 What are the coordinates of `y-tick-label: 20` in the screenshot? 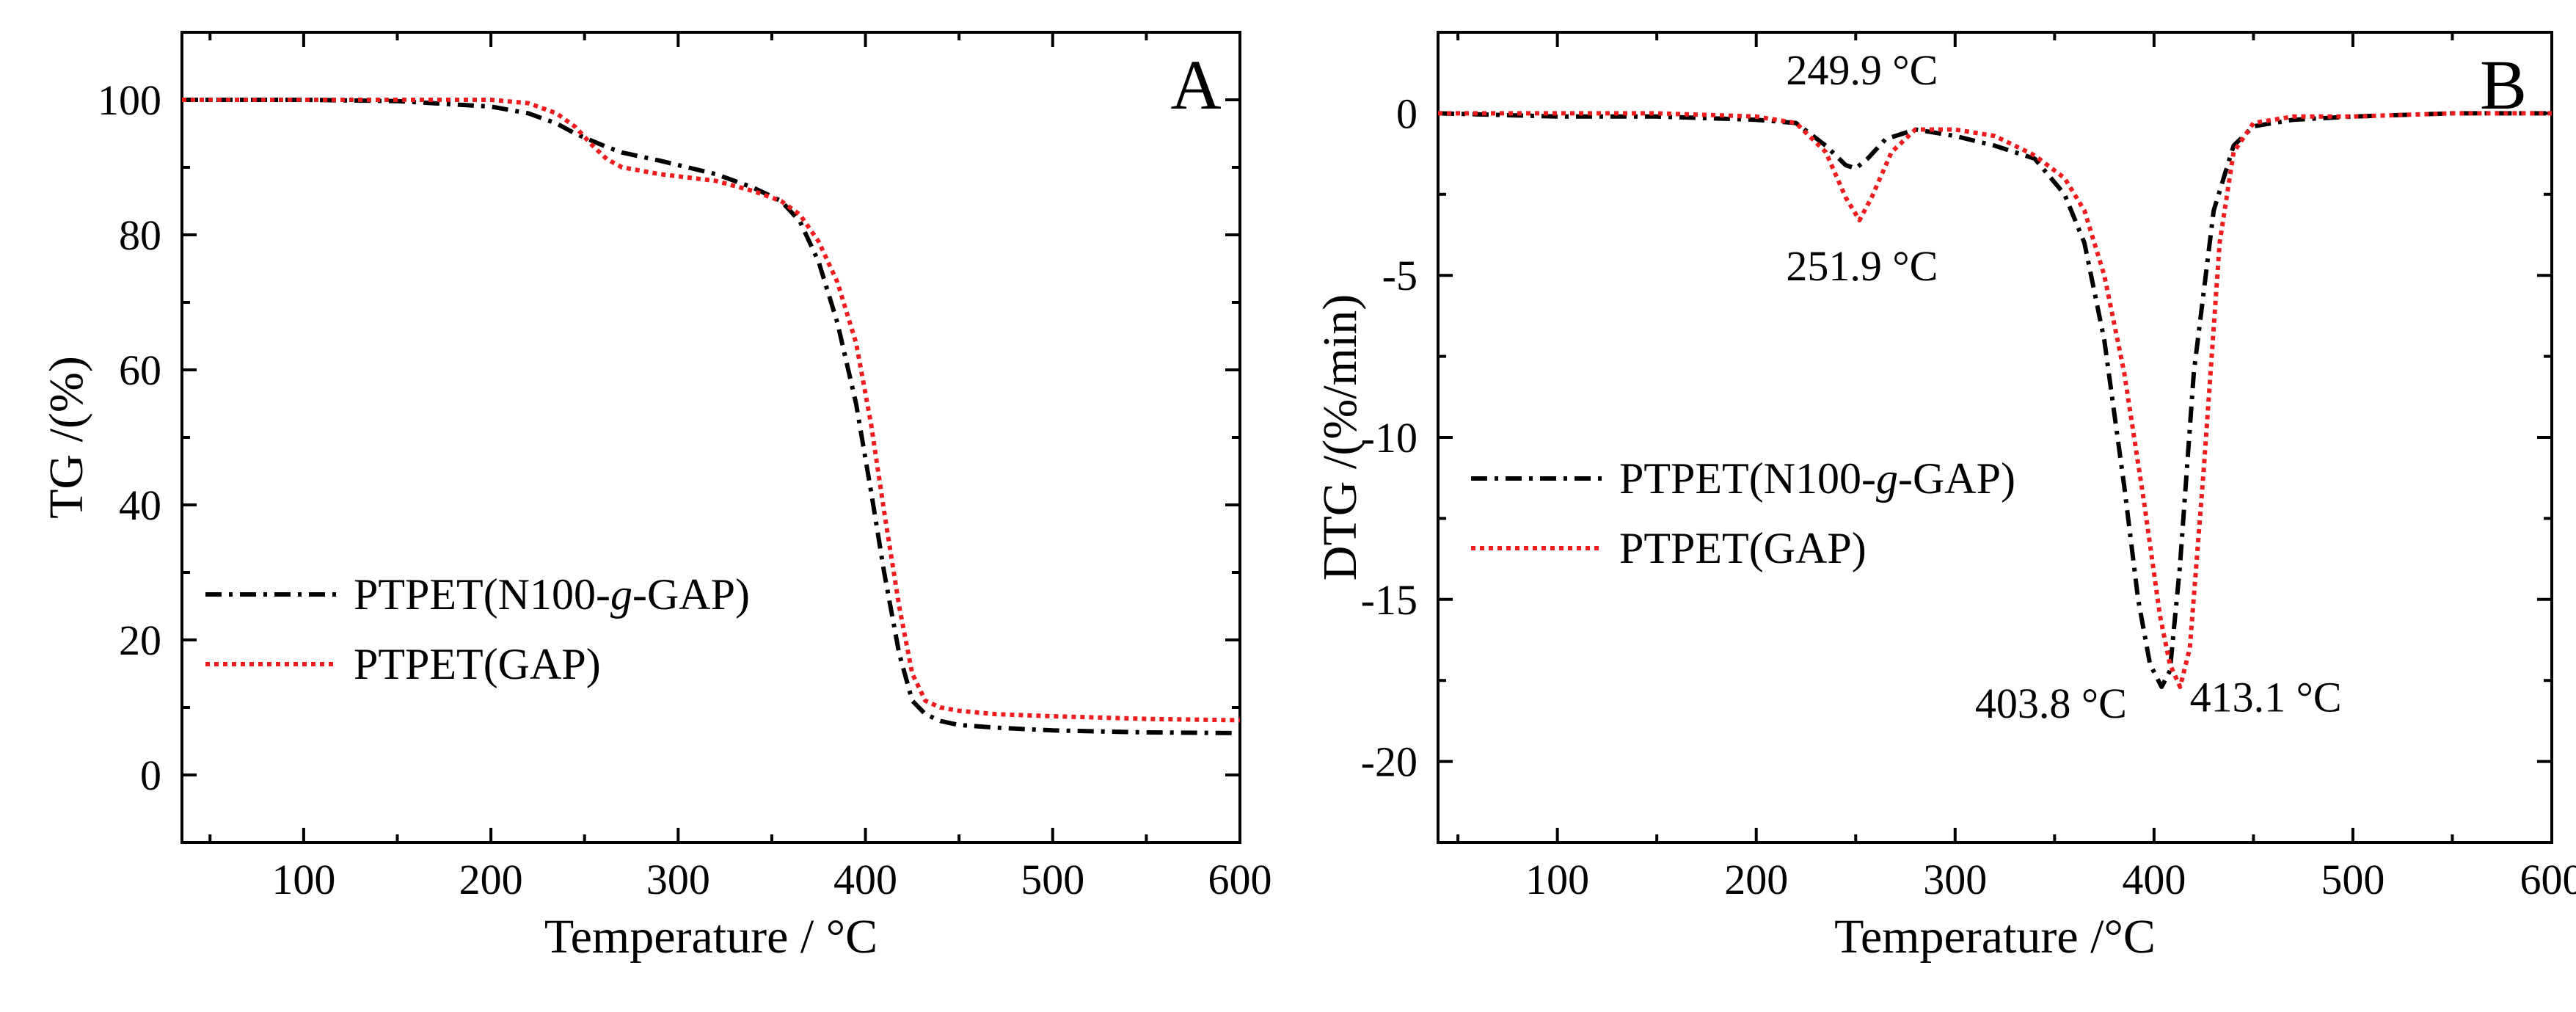 It's located at (140, 640).